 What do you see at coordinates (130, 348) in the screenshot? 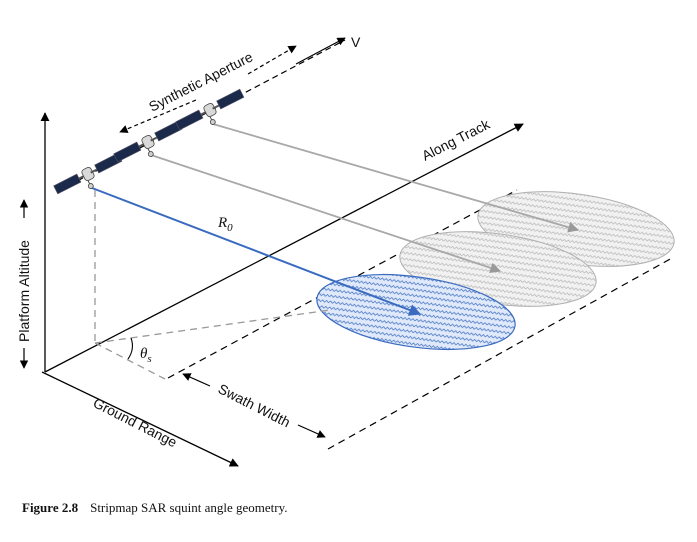
I see `squint-angle-arc` at bounding box center [130, 348].